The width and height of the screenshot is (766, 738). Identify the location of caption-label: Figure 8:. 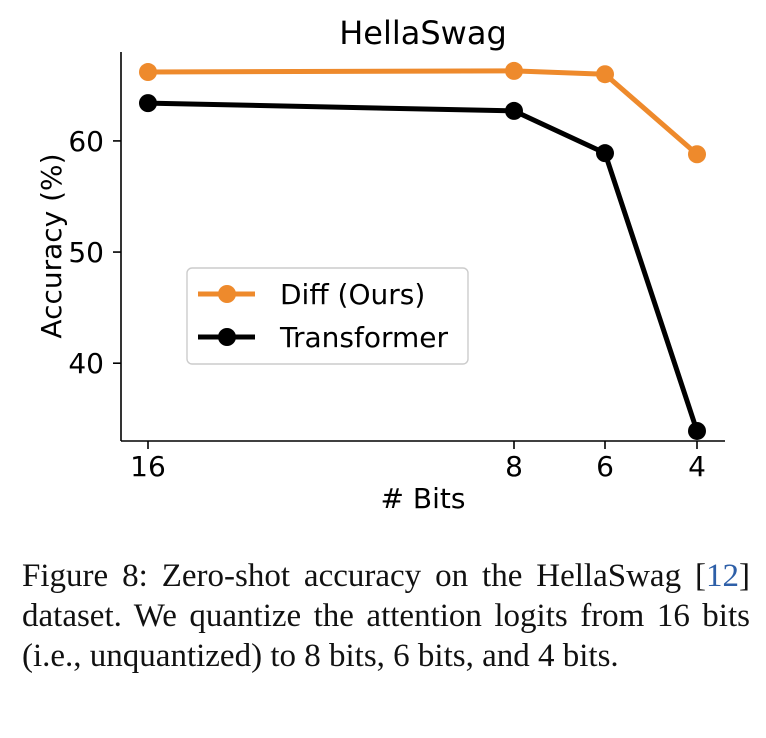
(85, 576).